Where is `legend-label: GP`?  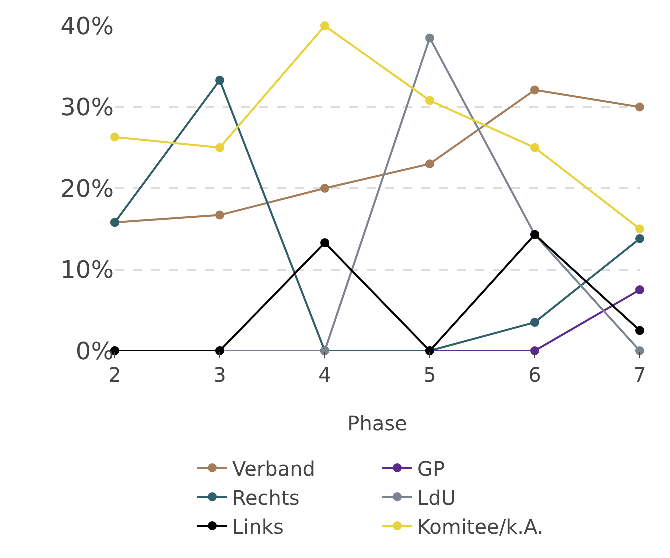
legend-label: GP is located at coordinates (432, 468).